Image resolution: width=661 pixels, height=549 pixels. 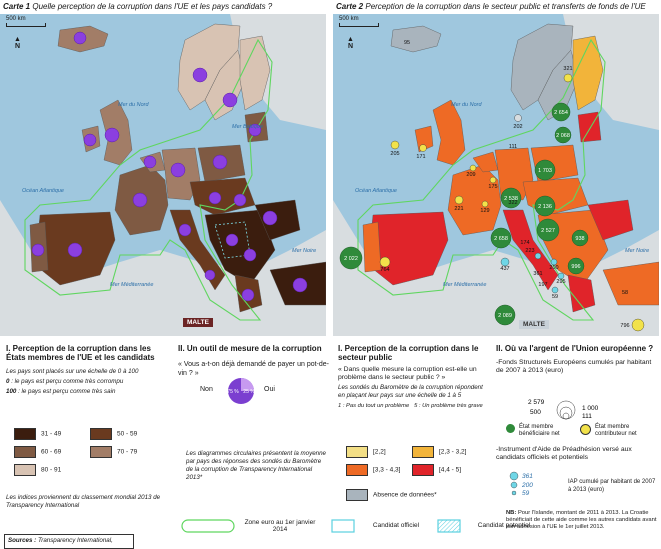 I want to click on net-beneficiary-legend: État membre bénéficiaire net, so click(x=541, y=431).